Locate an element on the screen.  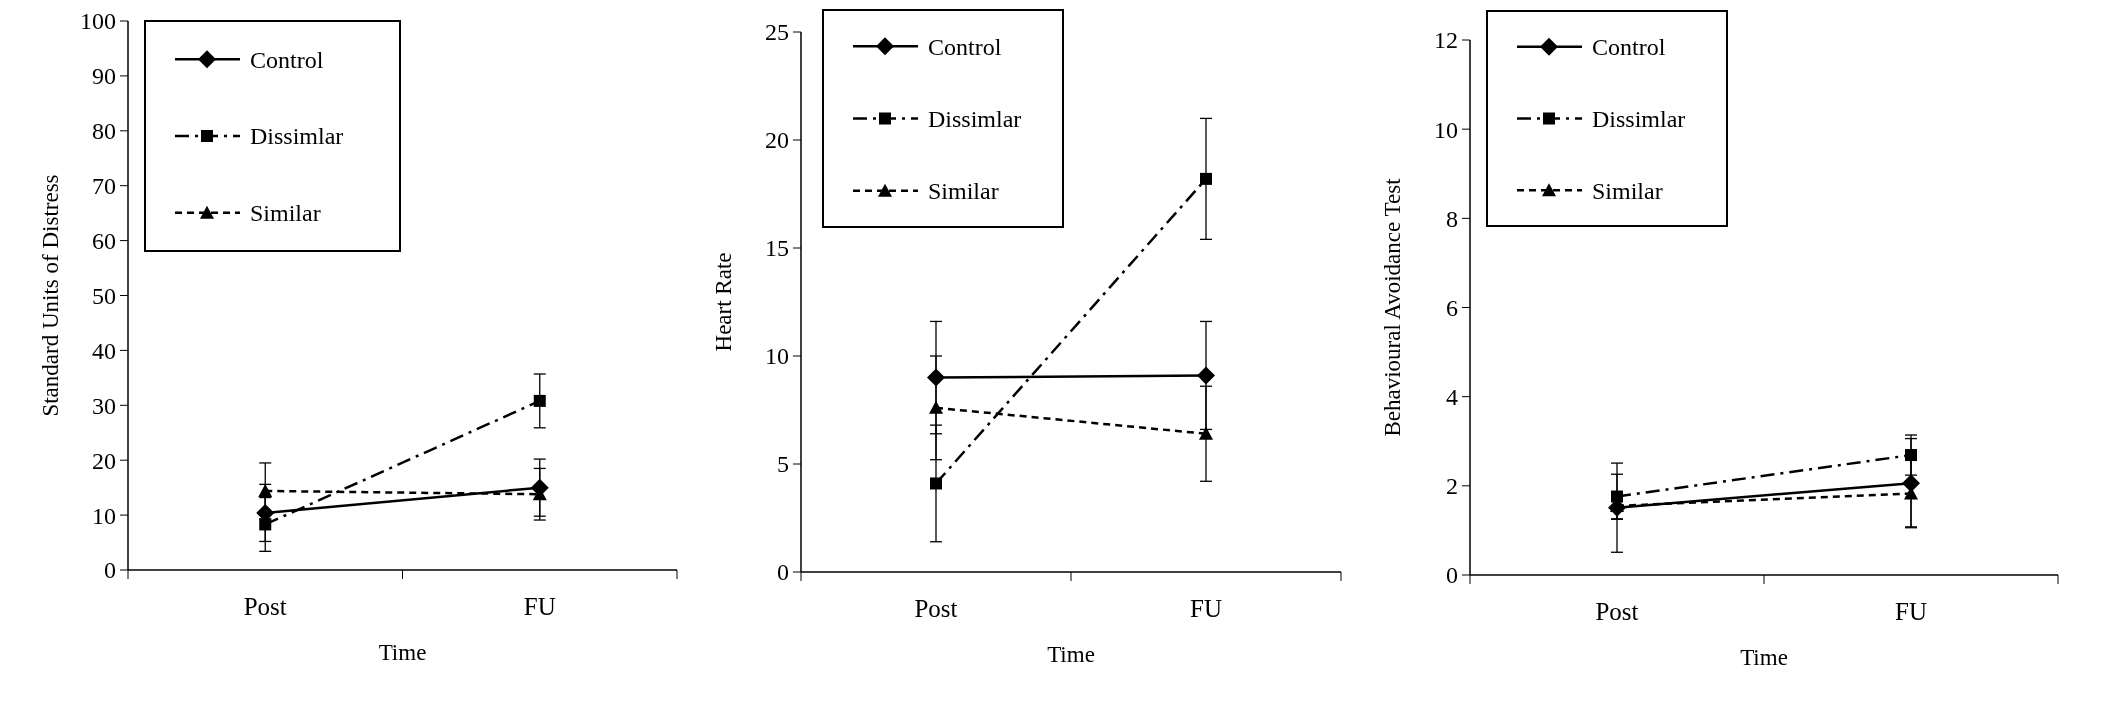
y-tick-label: 80 is located at coordinates (104, 131).